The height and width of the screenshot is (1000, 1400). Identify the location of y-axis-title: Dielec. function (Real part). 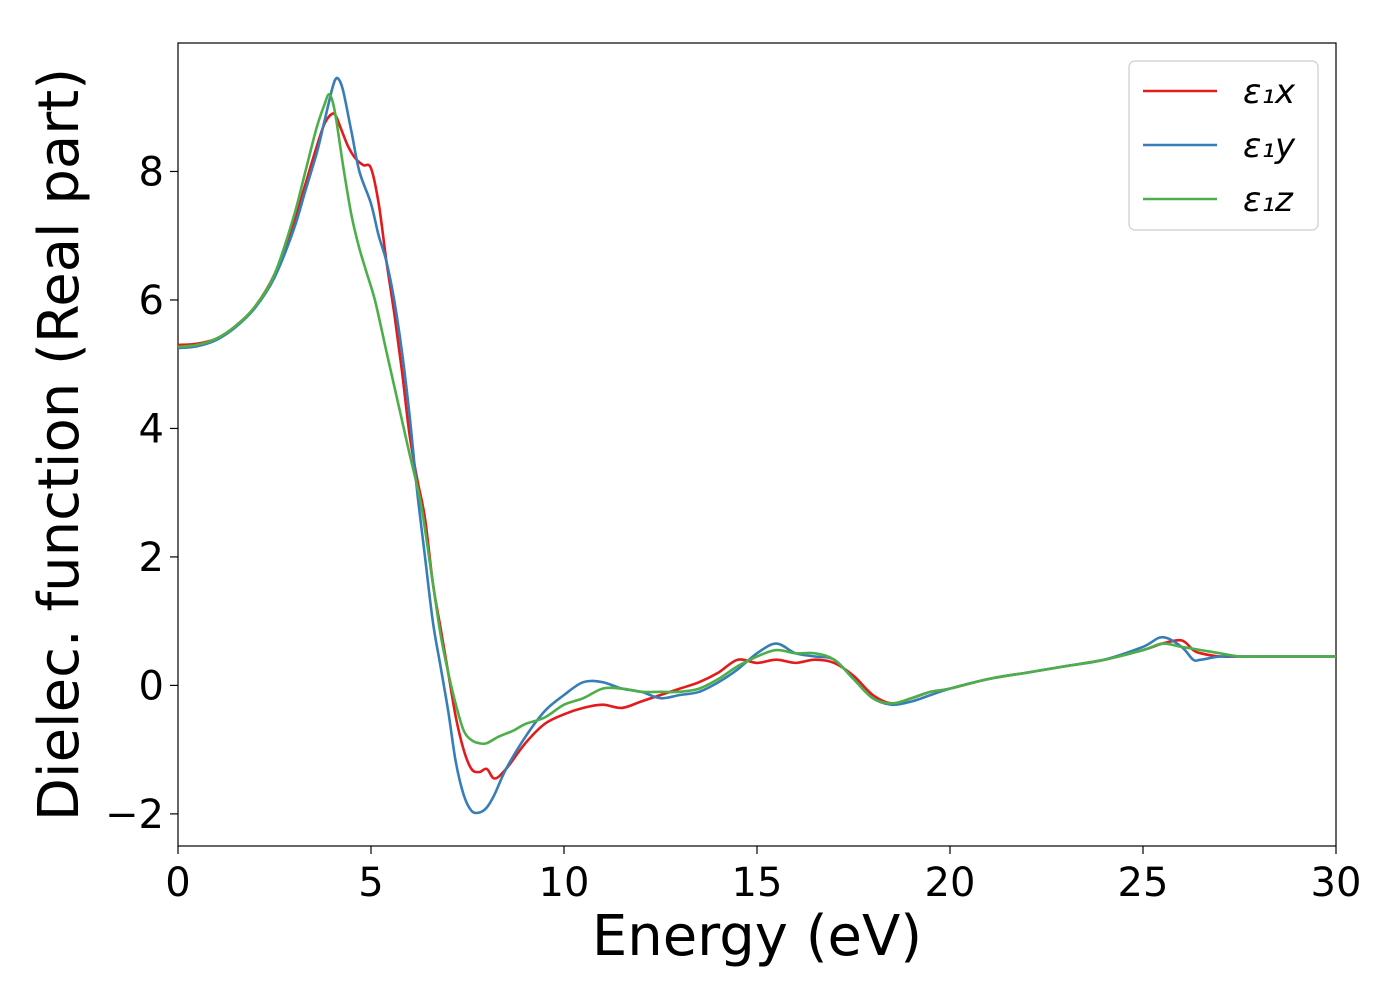
(59, 444).